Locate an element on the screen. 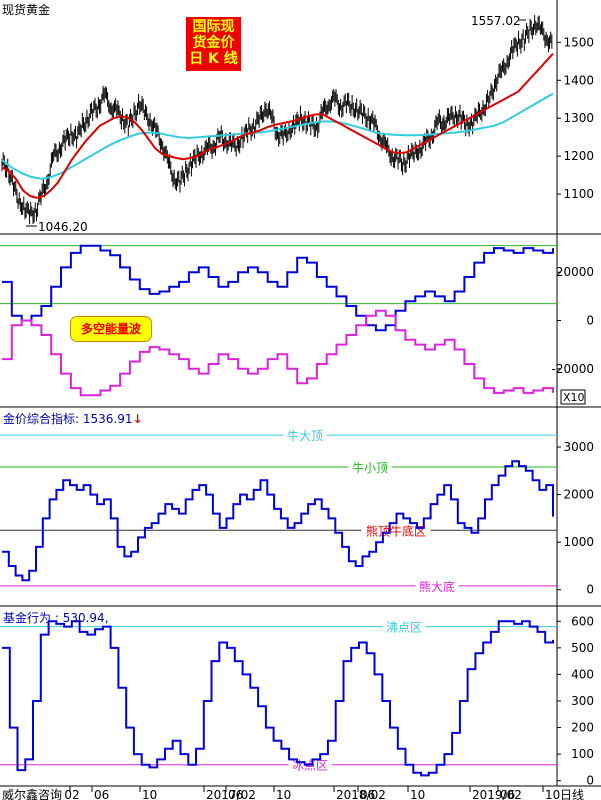 The width and height of the screenshot is (601, 800). composite-ref-label: 熊顶牛底区 is located at coordinates (396, 530).